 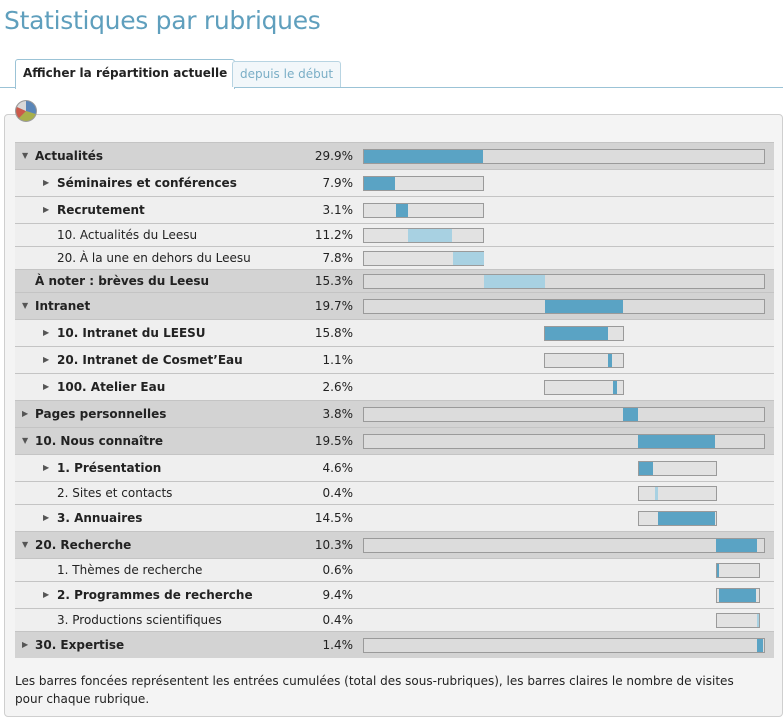 What do you see at coordinates (63, 306) in the screenshot?
I see `rubrique-label: Intranet` at bounding box center [63, 306].